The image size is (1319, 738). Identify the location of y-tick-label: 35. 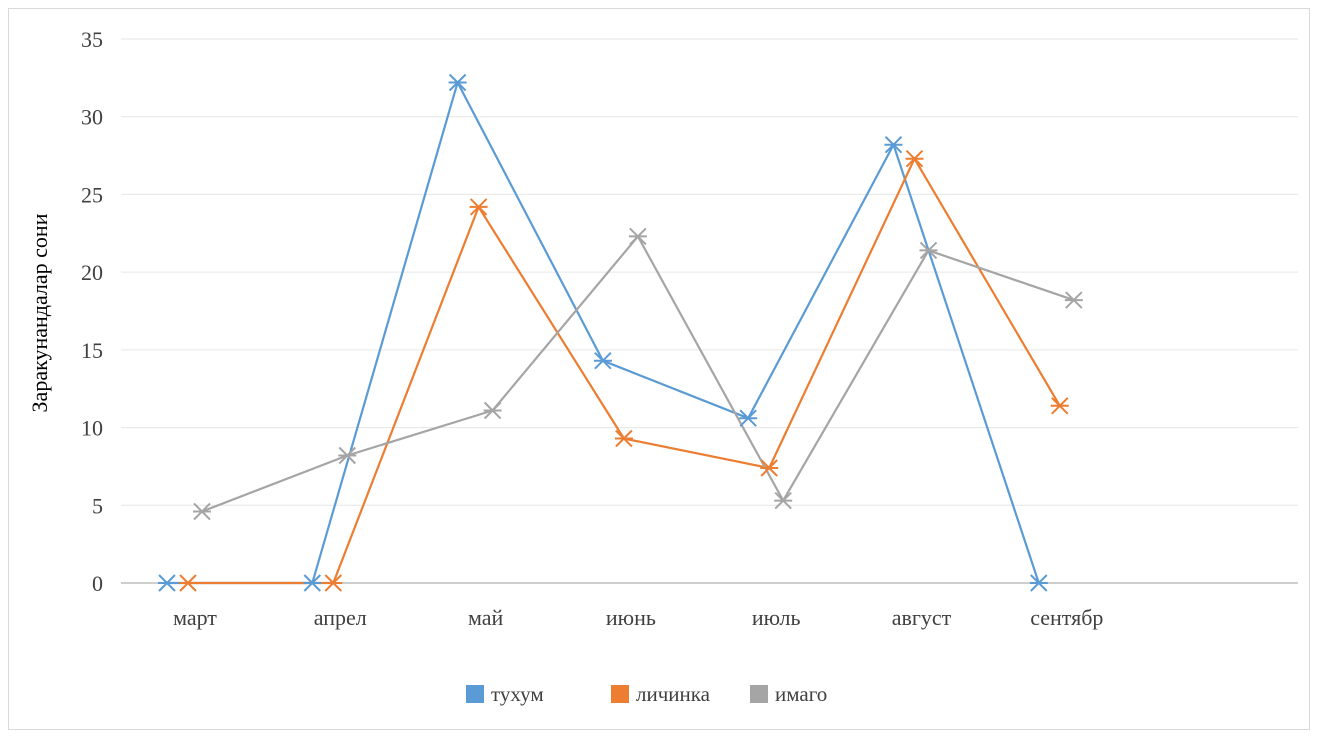
(92, 39).